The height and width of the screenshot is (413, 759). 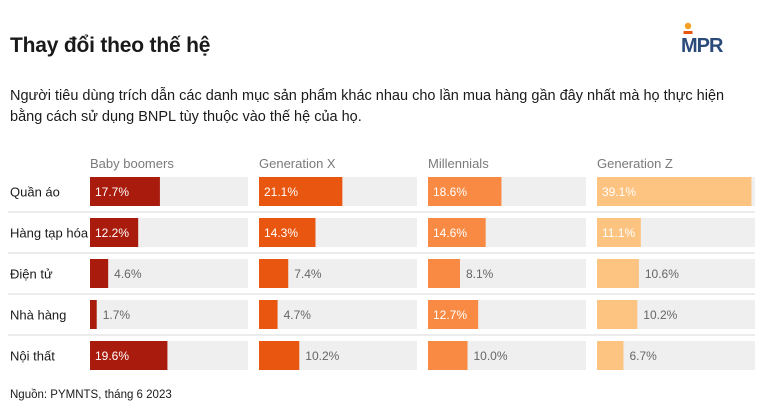 What do you see at coordinates (458, 163) in the screenshot?
I see `column-header: Millennials` at bounding box center [458, 163].